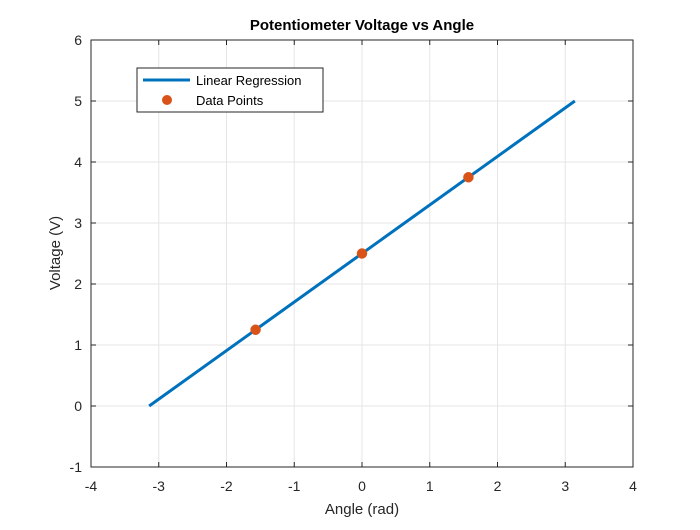 The image size is (700, 530). I want to click on x-tick-label: 2, so click(498, 486).